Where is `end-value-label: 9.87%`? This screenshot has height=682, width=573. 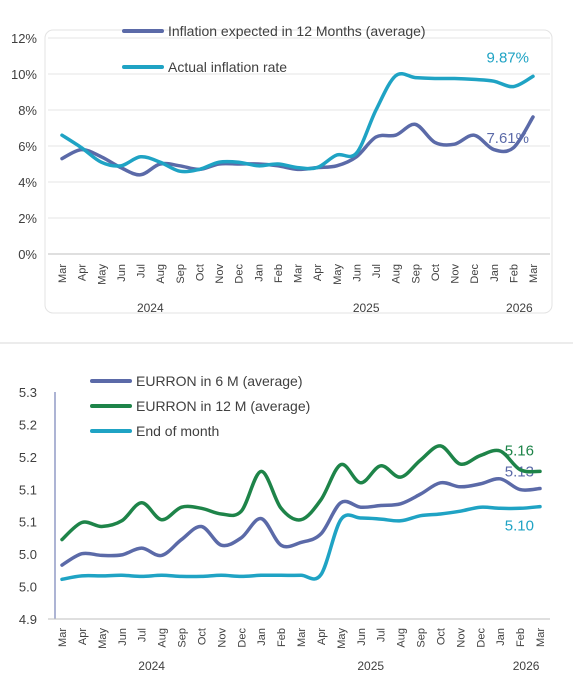
end-value-label: 9.87% is located at coordinates (507, 57).